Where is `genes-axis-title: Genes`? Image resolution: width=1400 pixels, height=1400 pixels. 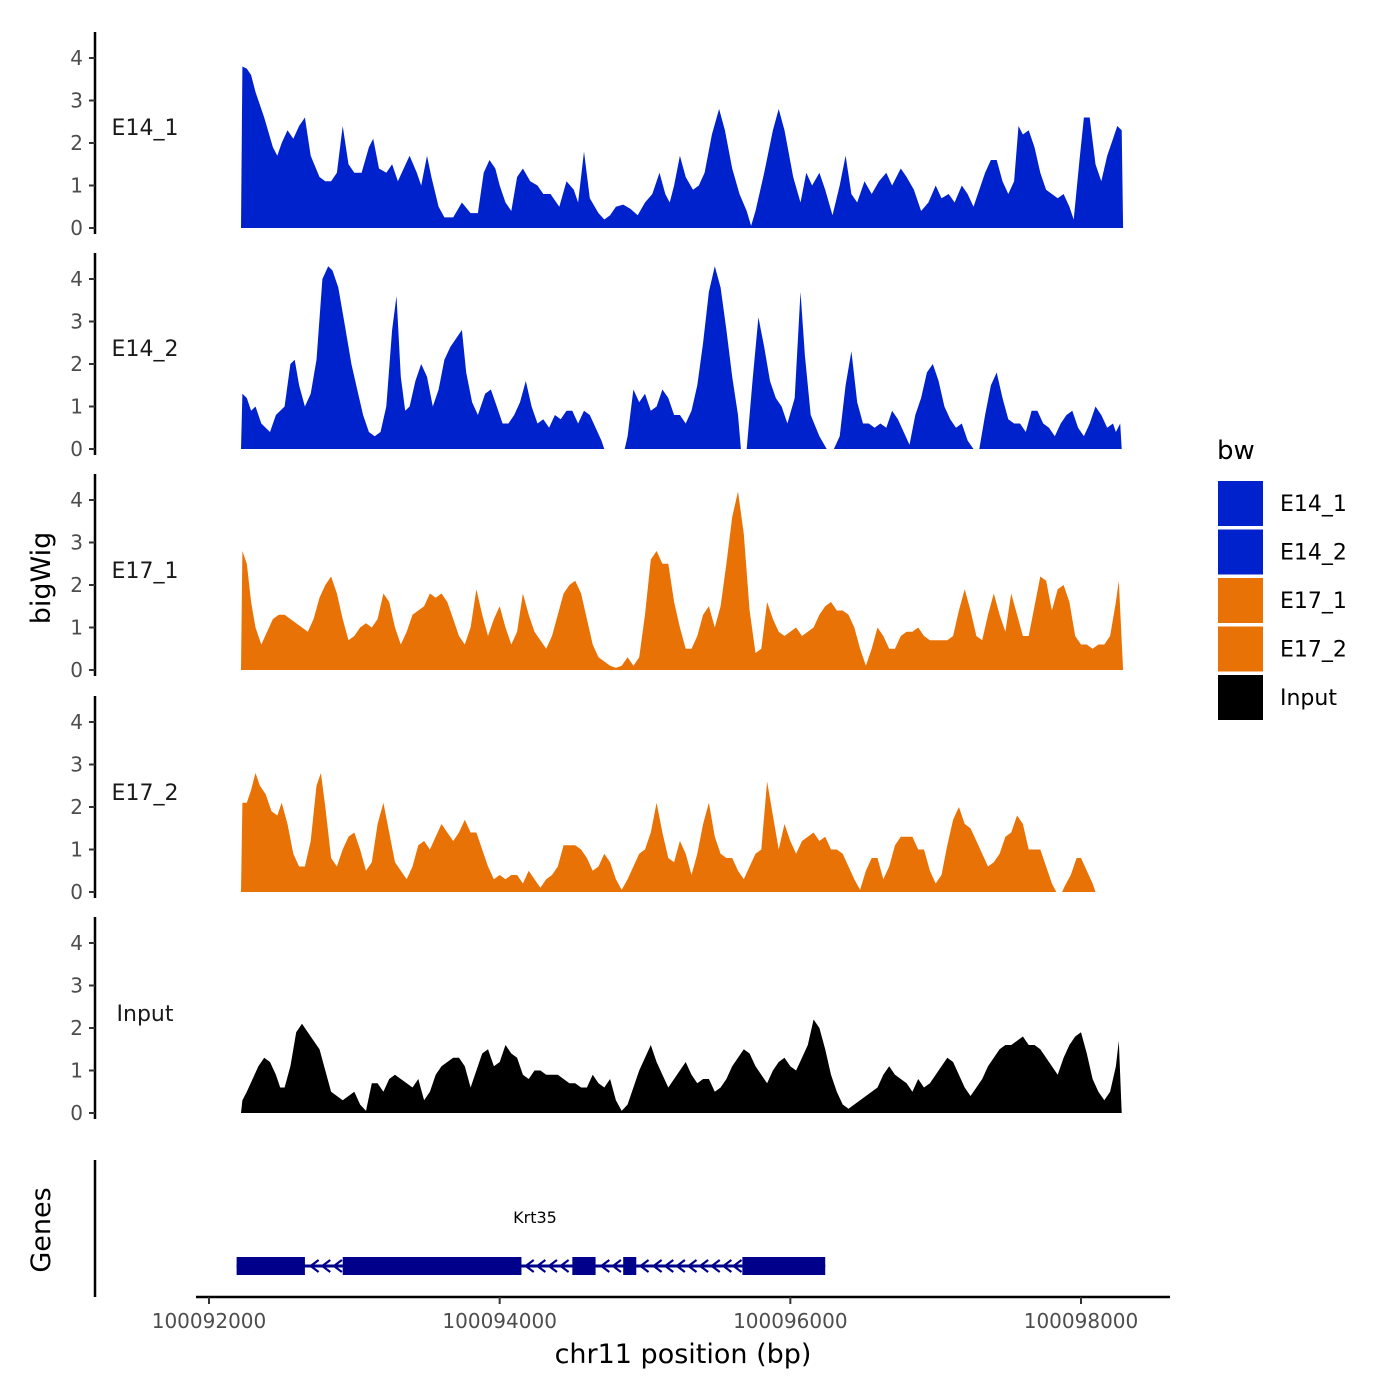
genes-axis-title: Genes is located at coordinates (41, 1229).